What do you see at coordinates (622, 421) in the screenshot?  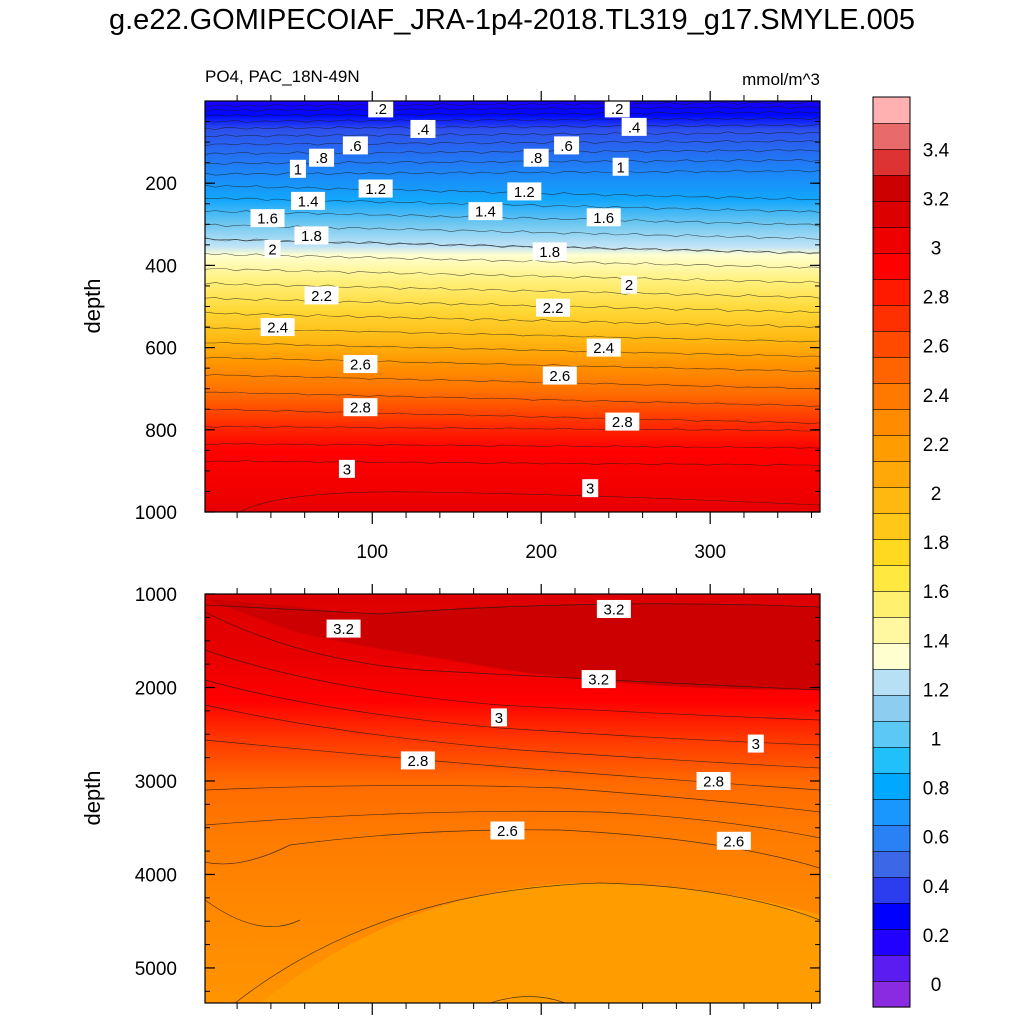 I see `upper-contour-label: 2.8` at bounding box center [622, 421].